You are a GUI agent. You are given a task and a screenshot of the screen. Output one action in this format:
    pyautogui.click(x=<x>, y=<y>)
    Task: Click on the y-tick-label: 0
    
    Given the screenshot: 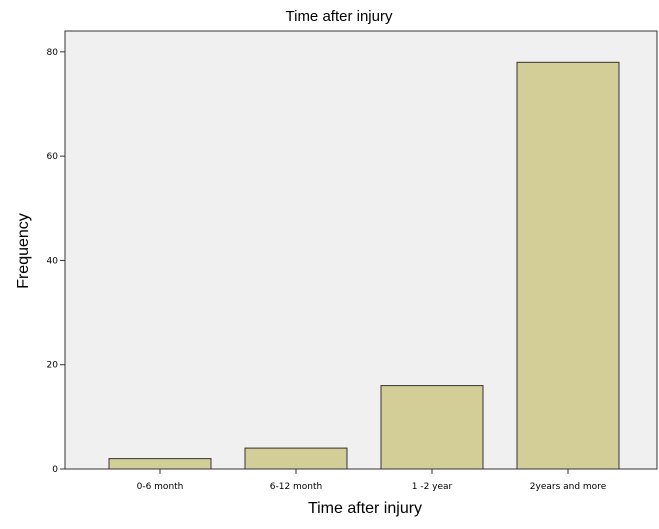 What is the action you would take?
    pyautogui.click(x=55, y=470)
    